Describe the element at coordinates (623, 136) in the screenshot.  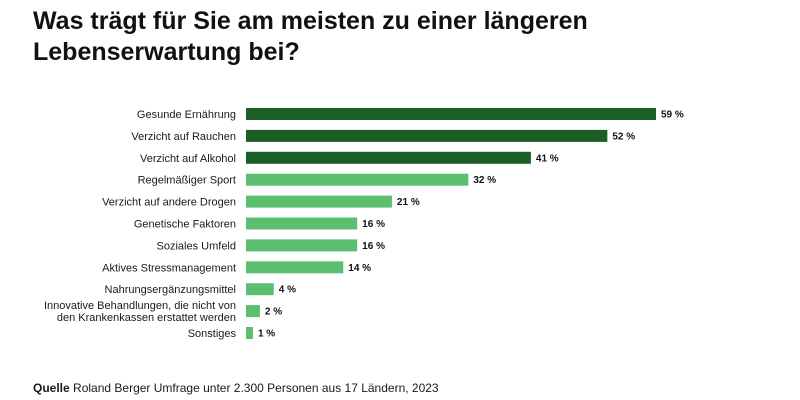
I see `value-label-2: 52 %` at that location.